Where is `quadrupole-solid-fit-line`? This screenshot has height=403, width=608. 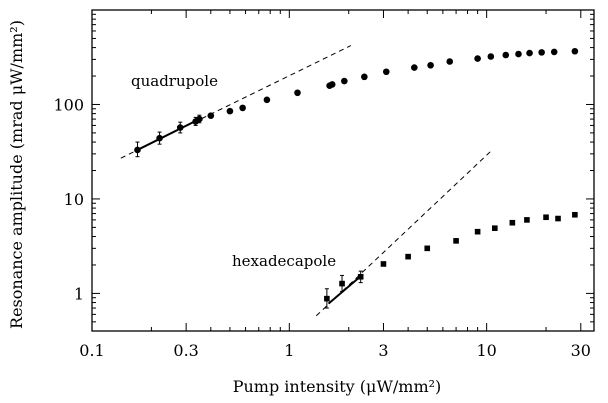 quadrupole-solid-fit-line is located at coordinates (168, 134).